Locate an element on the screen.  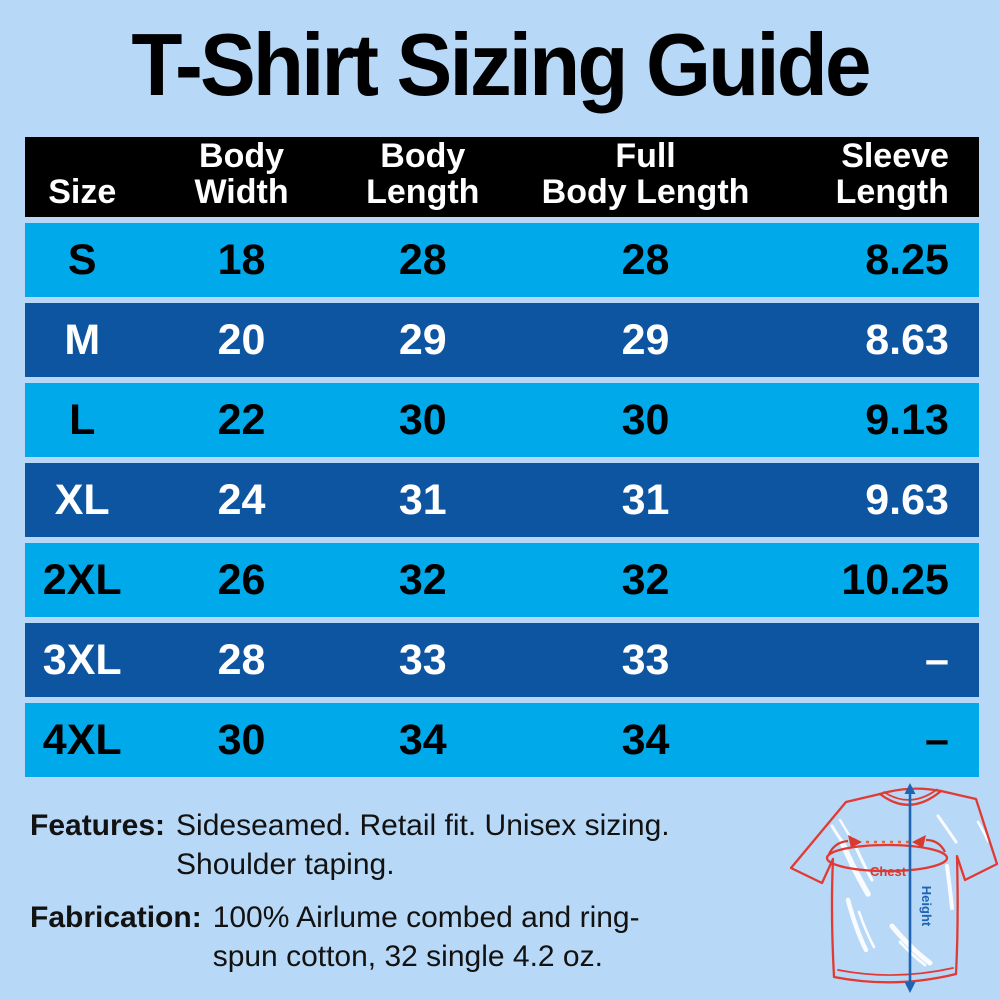
cell-full-body-length: 33 is located at coordinates (645, 659).